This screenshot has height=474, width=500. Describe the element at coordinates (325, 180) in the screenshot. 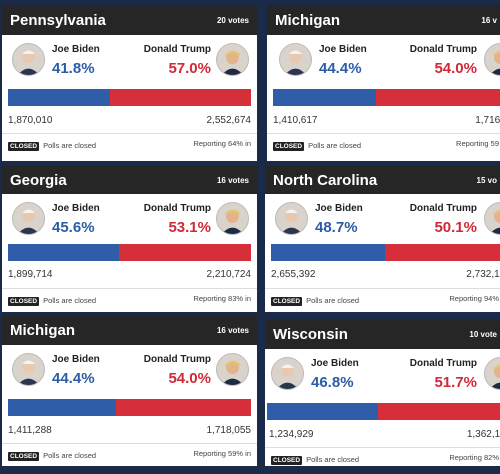

I see `state-name: North Carolina` at that location.